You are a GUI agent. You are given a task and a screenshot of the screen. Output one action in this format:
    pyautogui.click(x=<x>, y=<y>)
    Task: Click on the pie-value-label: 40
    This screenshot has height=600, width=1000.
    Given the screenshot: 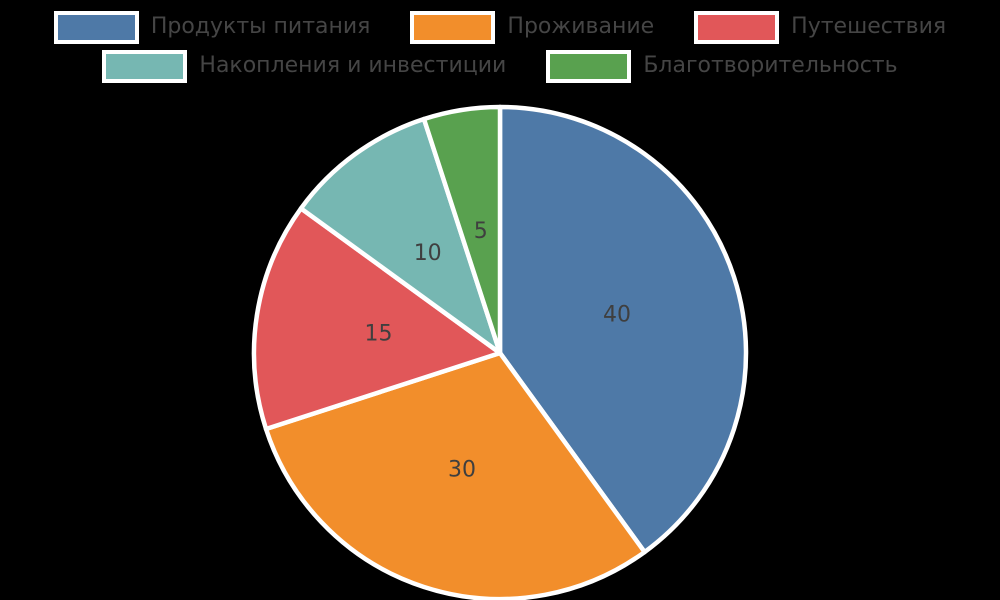 What is the action you would take?
    pyautogui.click(x=617, y=315)
    